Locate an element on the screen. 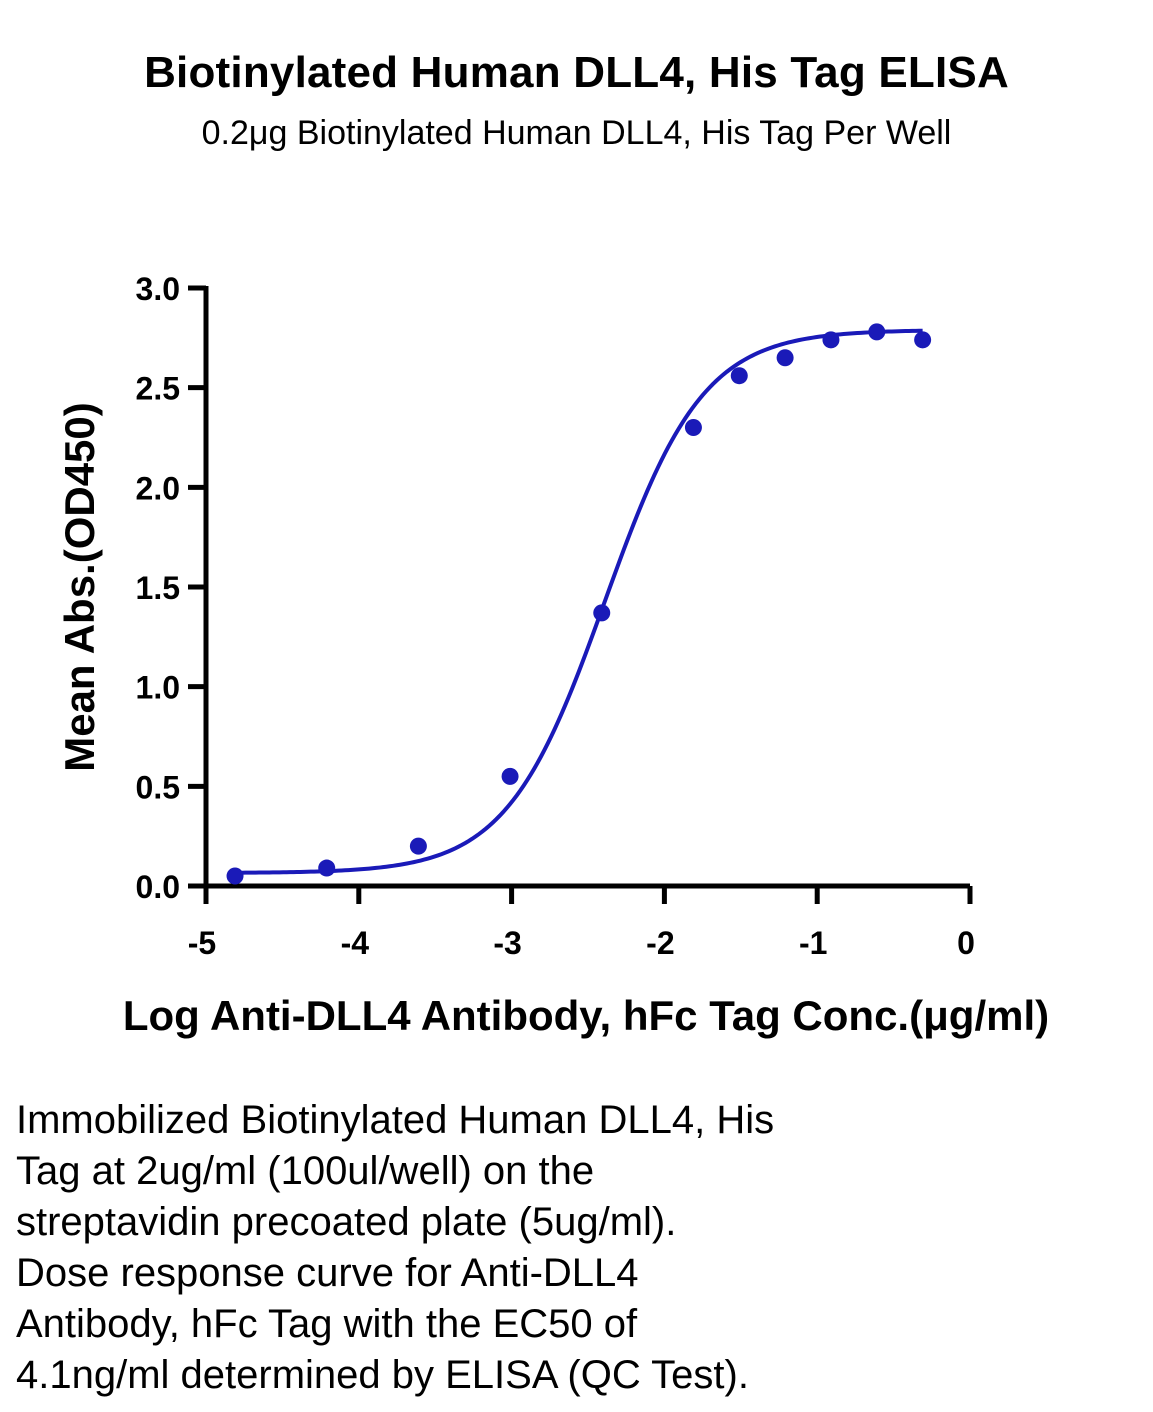  x-tick-label: -1 is located at coordinates (813, 943).